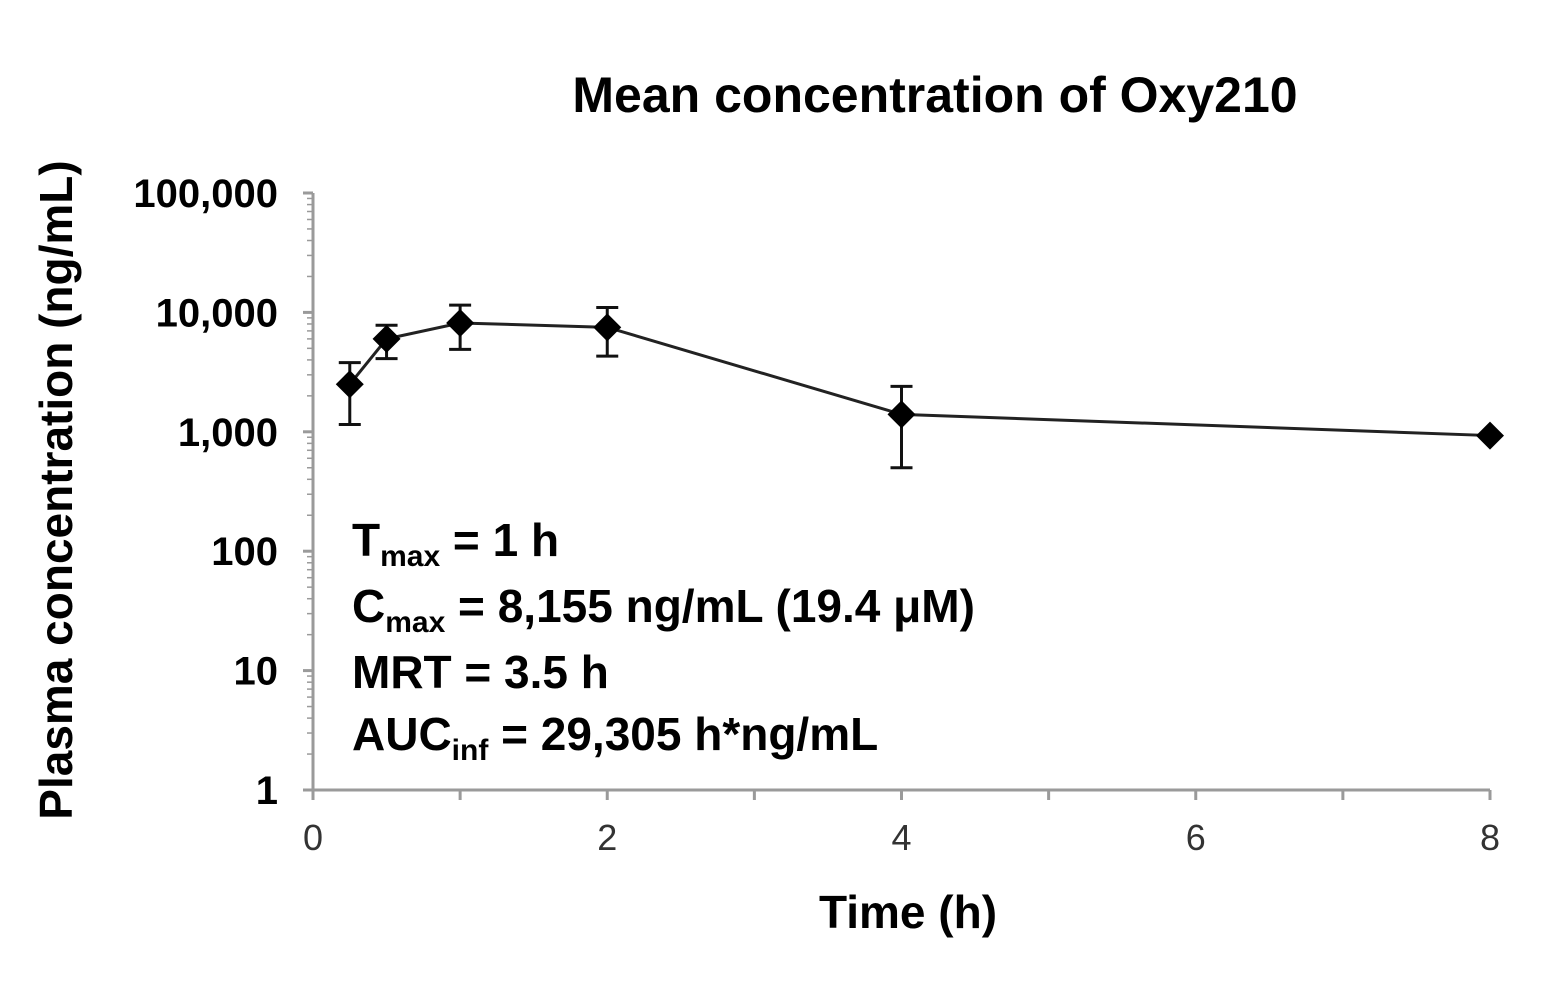  I want to click on y-tick-labels: 1 10 100 1,000 10,000 100,000, so click(205, 492).